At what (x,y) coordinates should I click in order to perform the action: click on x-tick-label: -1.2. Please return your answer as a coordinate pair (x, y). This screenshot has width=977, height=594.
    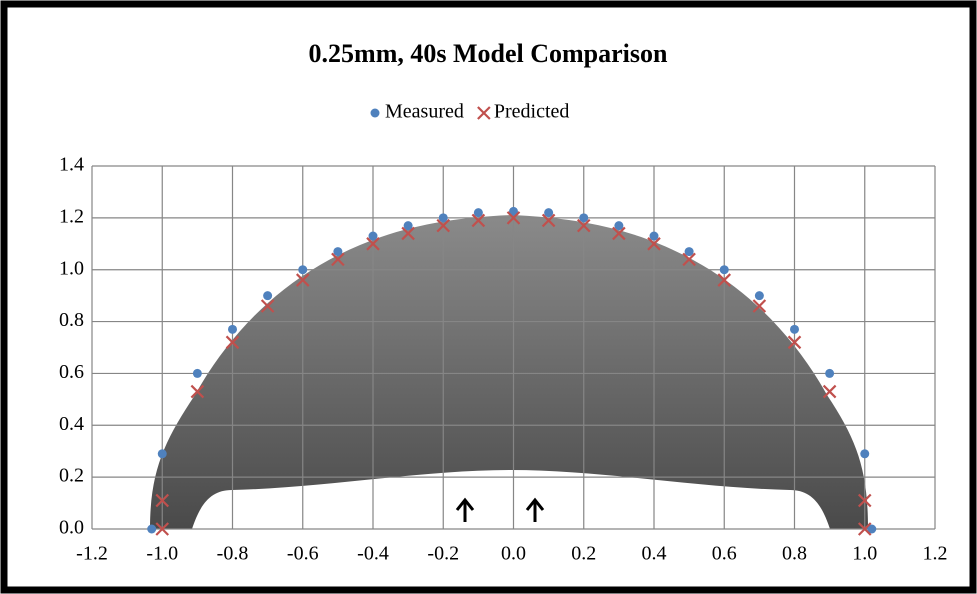
    Looking at the image, I should click on (92, 554).